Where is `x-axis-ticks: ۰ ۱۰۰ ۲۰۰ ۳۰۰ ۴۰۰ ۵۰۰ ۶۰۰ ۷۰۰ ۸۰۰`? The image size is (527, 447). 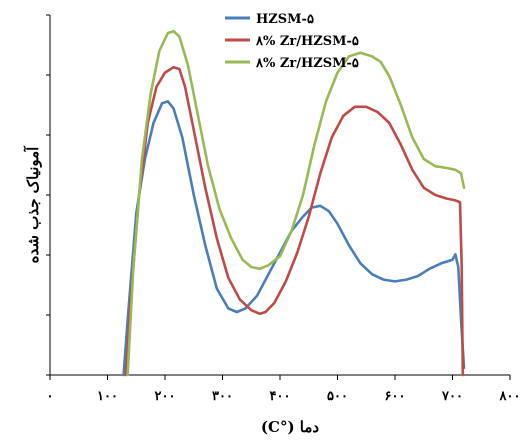 x-axis-ticks: ۰ ۱۰۰ ۲۰۰ ۳۰۰ ۴۰۰ ۵۰۰ ۶۰۰ ۷۰۰ ۸۰۰ is located at coordinates (284, 389).